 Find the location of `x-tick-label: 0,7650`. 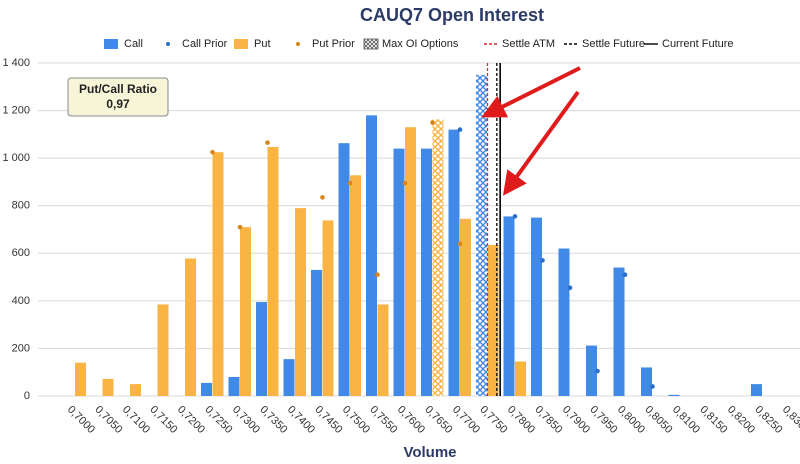

x-tick-label: 0,7650 is located at coordinates (438, 420).